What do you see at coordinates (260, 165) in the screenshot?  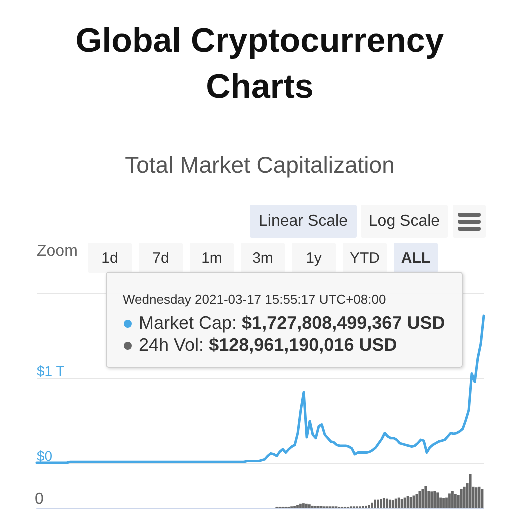 I see `chart-subtitle: Total Market Capitalization` at bounding box center [260, 165].